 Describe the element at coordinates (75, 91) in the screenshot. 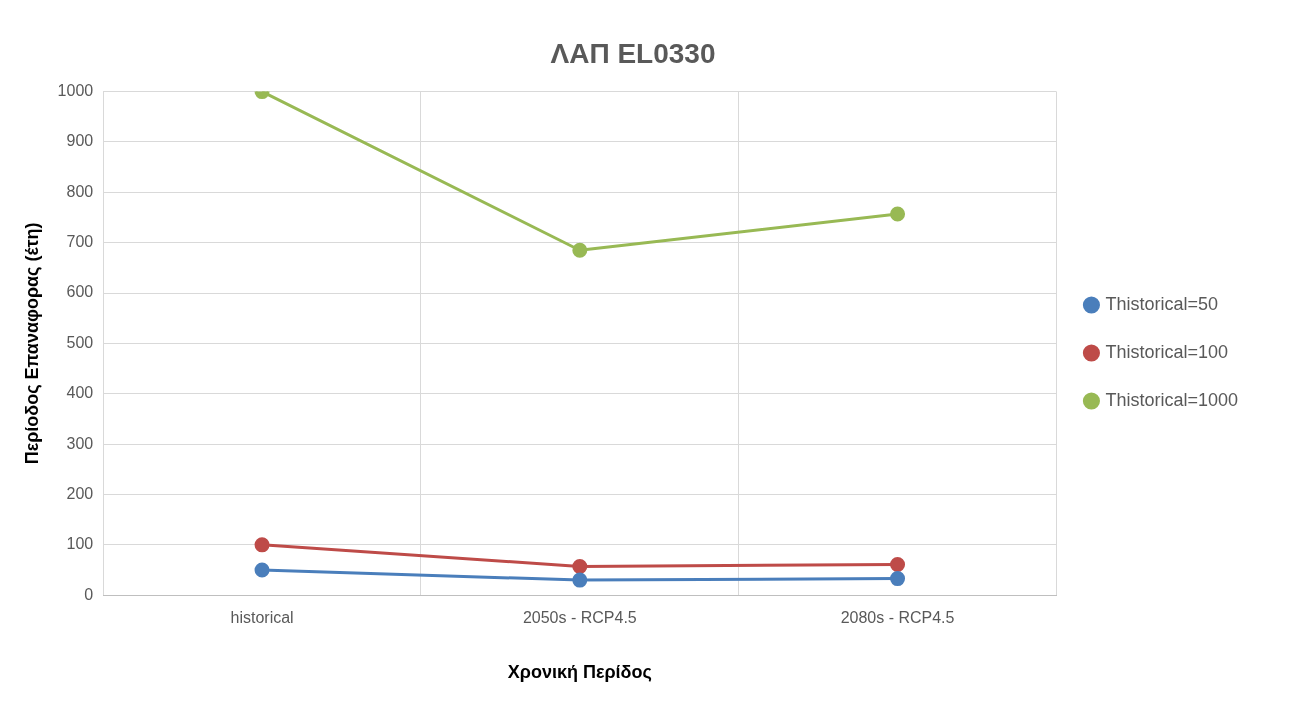

I see `y-tick-label: 1000` at that location.